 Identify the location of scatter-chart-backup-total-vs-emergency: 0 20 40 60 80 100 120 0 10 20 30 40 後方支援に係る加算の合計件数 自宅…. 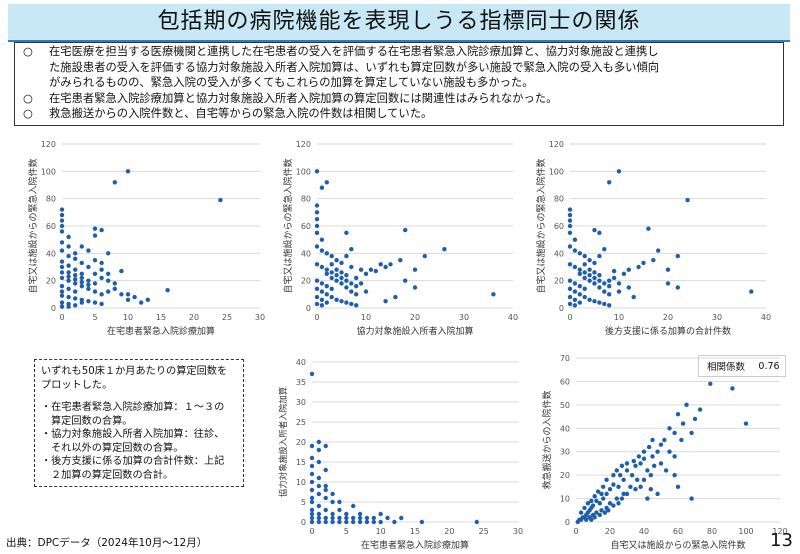
(653, 236).